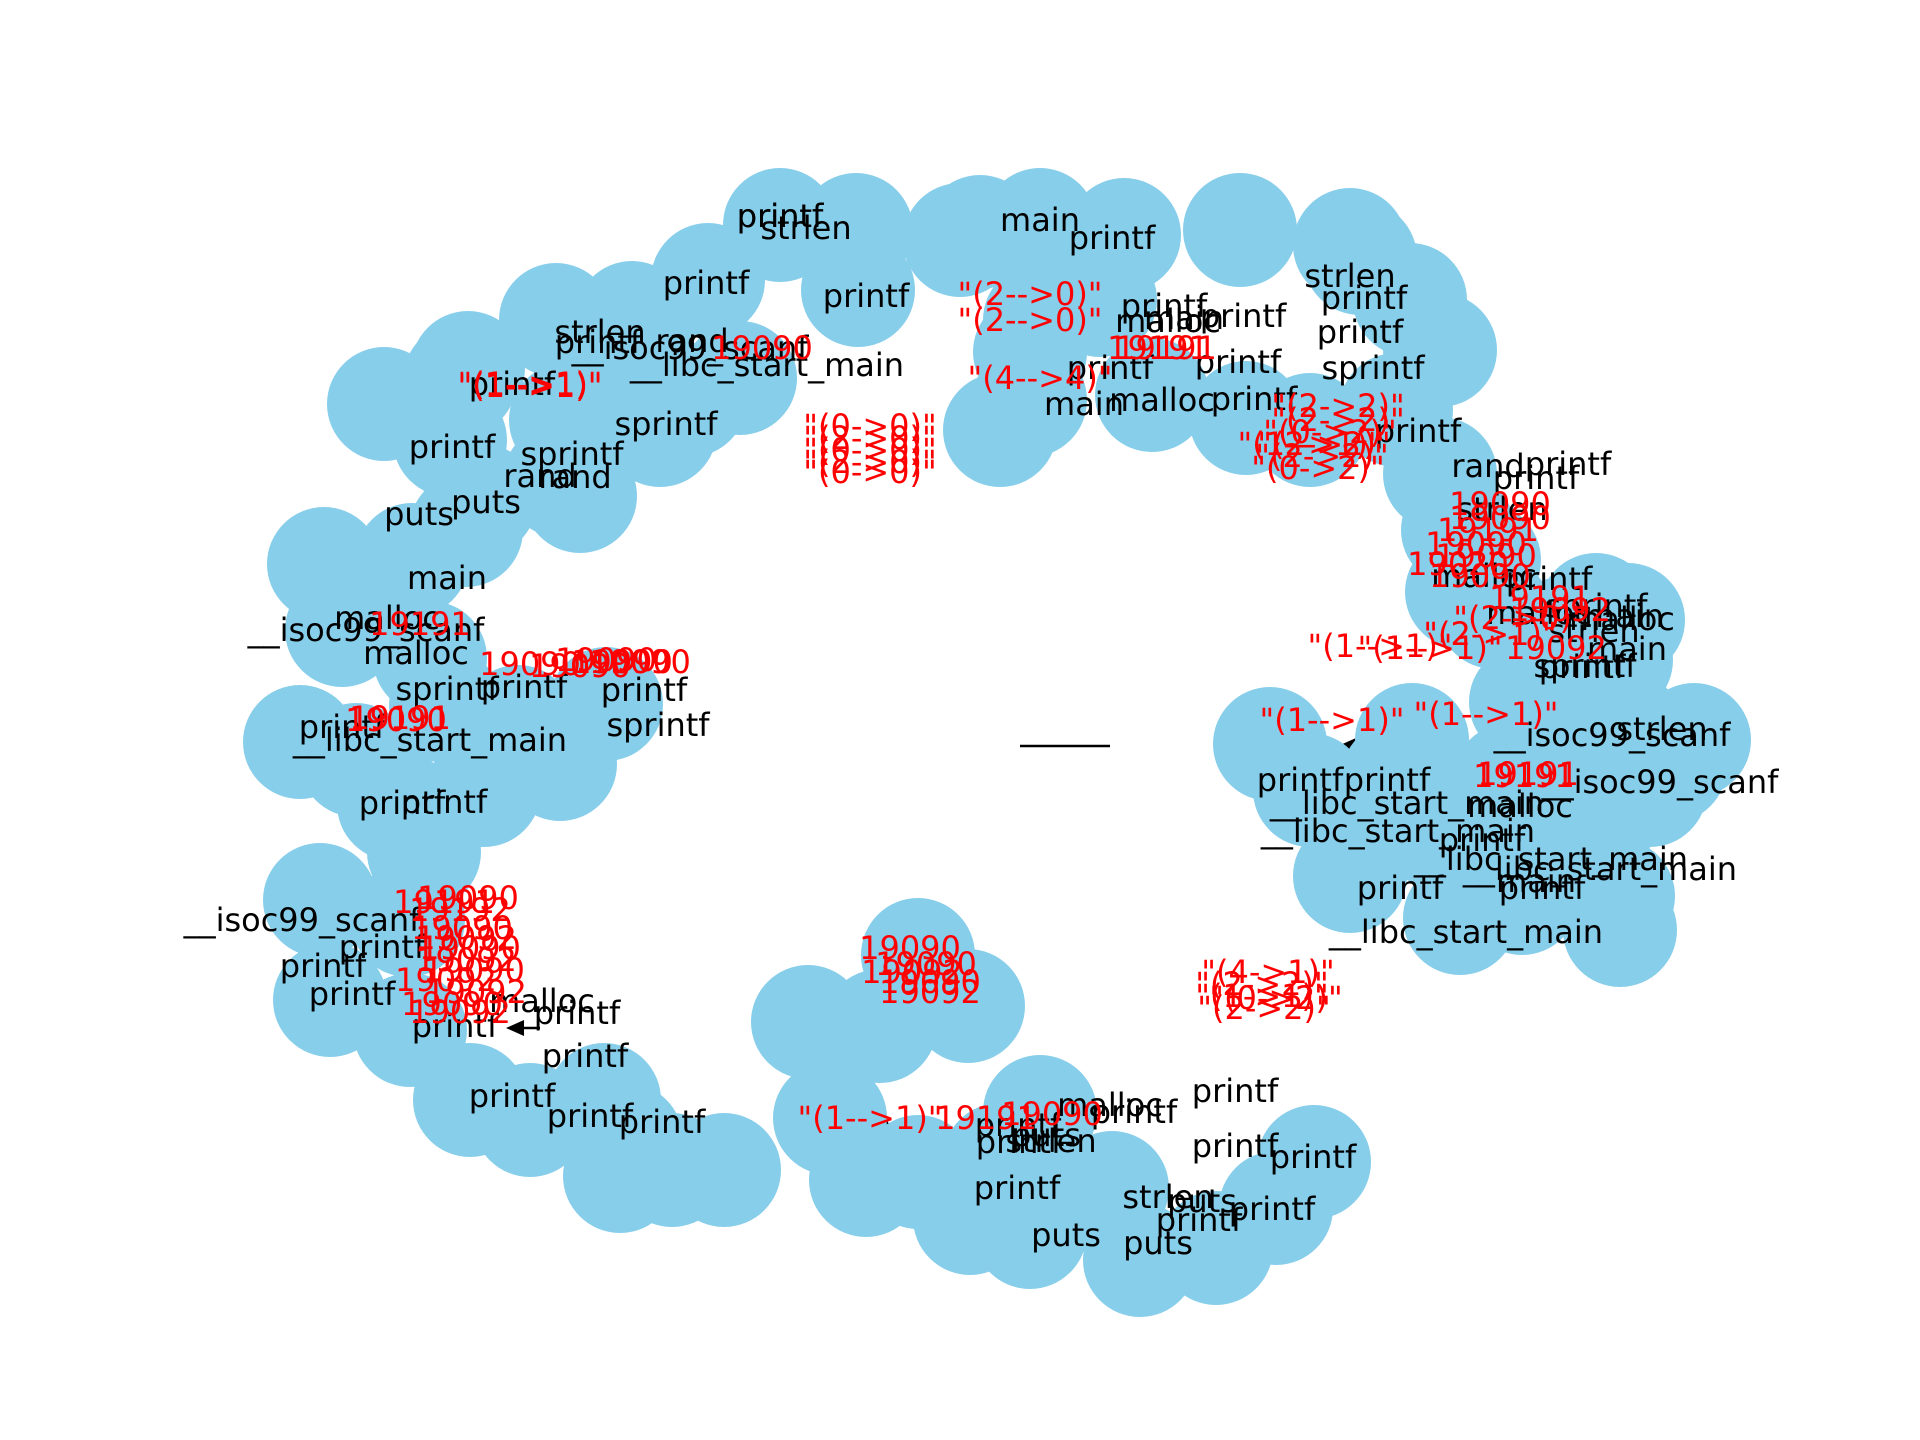 The image size is (1920, 1440). I want to click on edge-label: "(4-->4)", so click(1039, 378).